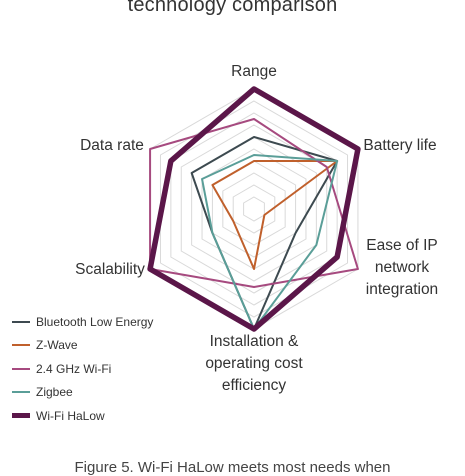  What do you see at coordinates (102, 393) in the screenshot?
I see `legend-item: Zigbee` at bounding box center [102, 393].